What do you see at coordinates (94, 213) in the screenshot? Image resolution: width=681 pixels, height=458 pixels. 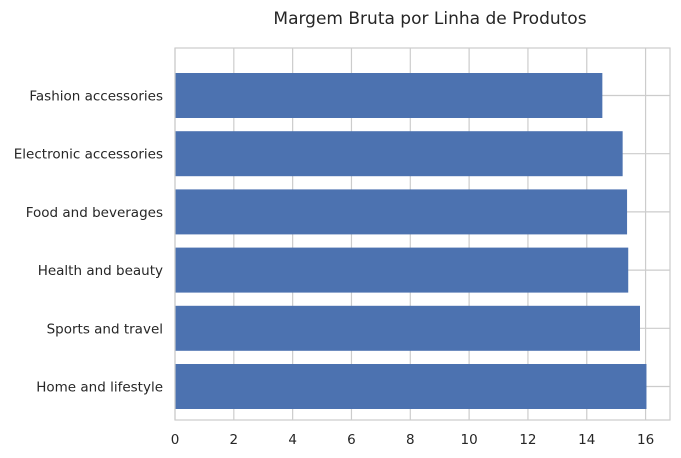 I see `y-category-label: Food and beverages` at bounding box center [94, 213].